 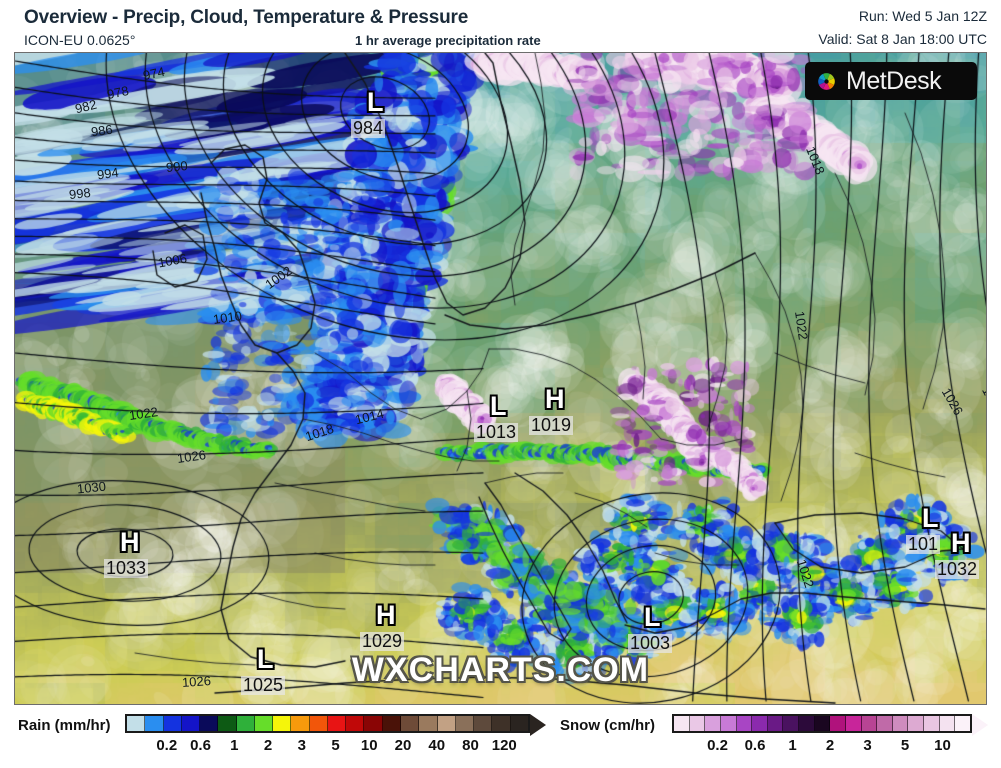 What do you see at coordinates (980, 725) in the screenshot?
I see `snow-colorbar-arrow` at bounding box center [980, 725].